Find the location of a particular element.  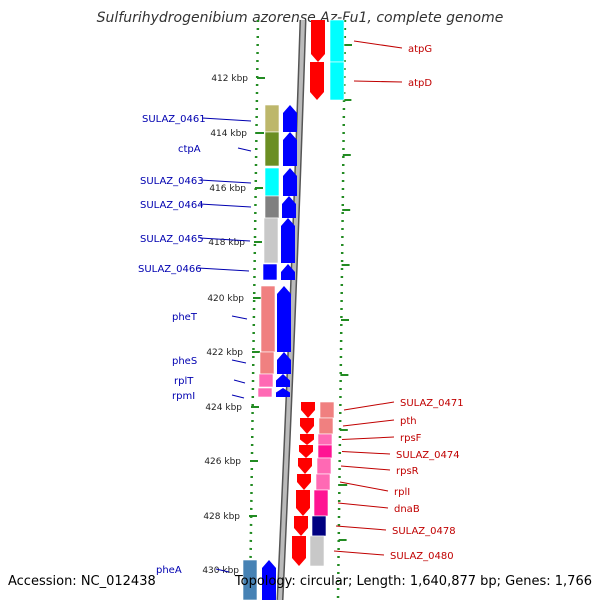

accession-text: Accession: NC_012438 is located at coordinates (82, 581).